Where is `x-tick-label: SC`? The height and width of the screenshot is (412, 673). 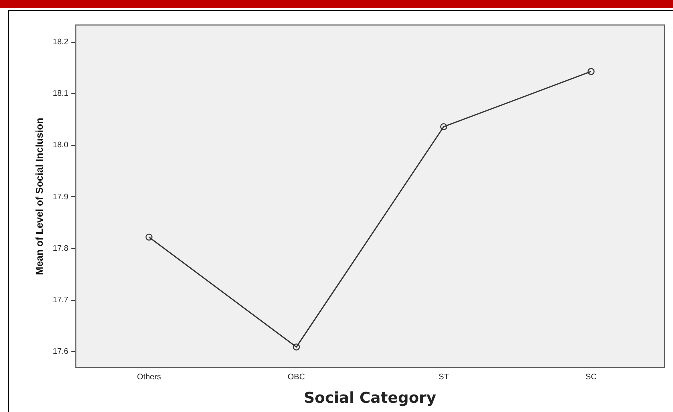 x-tick-label: SC is located at coordinates (592, 377).